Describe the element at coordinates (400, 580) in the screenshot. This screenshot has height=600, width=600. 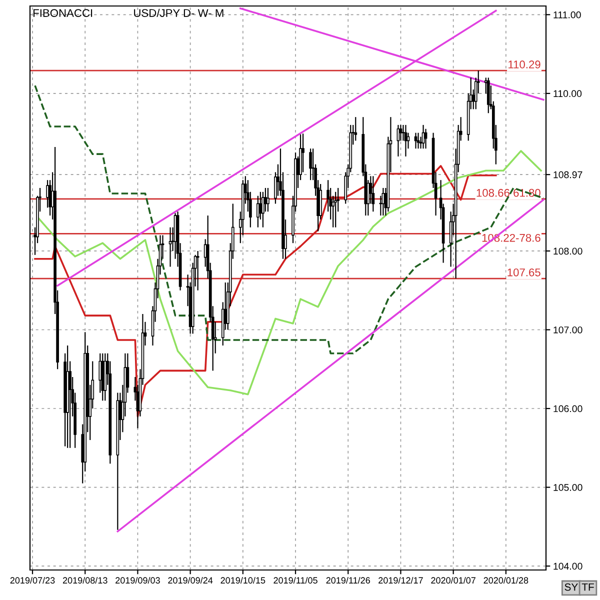
I see `x-tick-label: 2019/12/17` at that location.